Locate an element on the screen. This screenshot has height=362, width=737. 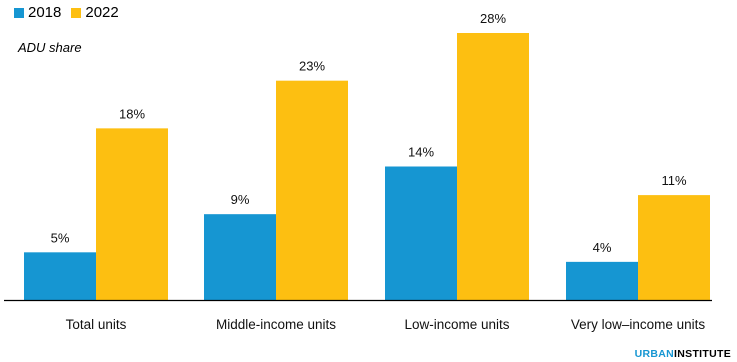
data-label-2022-2: 28% is located at coordinates (493, 18).